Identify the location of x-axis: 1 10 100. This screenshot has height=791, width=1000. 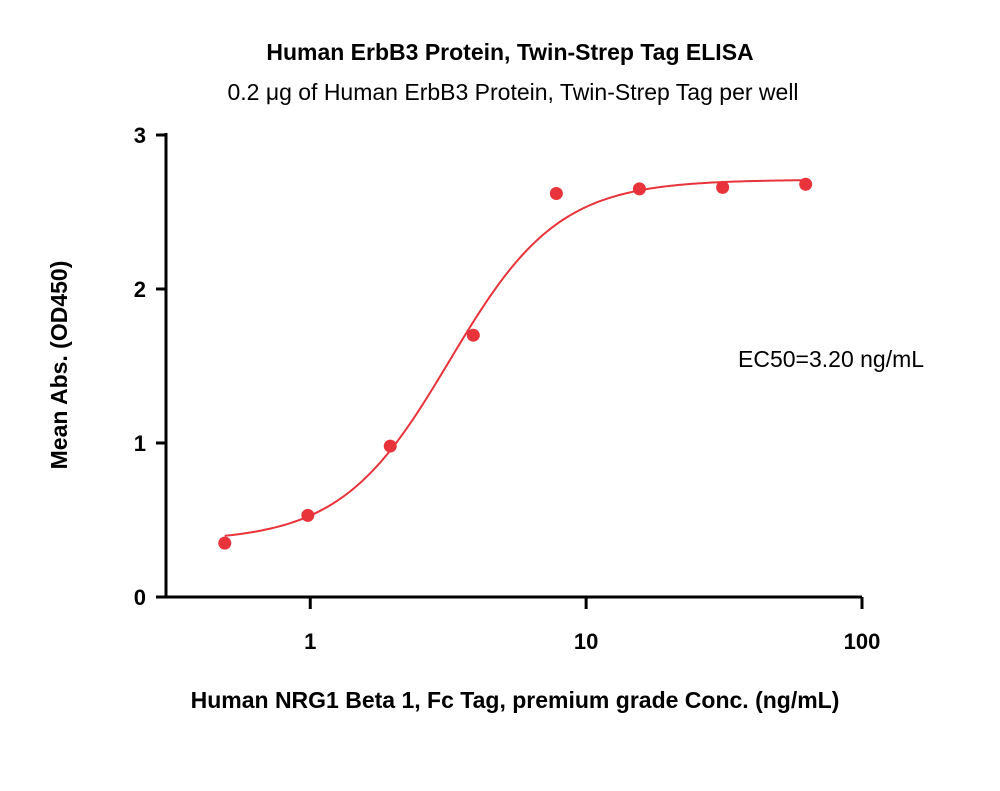
(522, 624).